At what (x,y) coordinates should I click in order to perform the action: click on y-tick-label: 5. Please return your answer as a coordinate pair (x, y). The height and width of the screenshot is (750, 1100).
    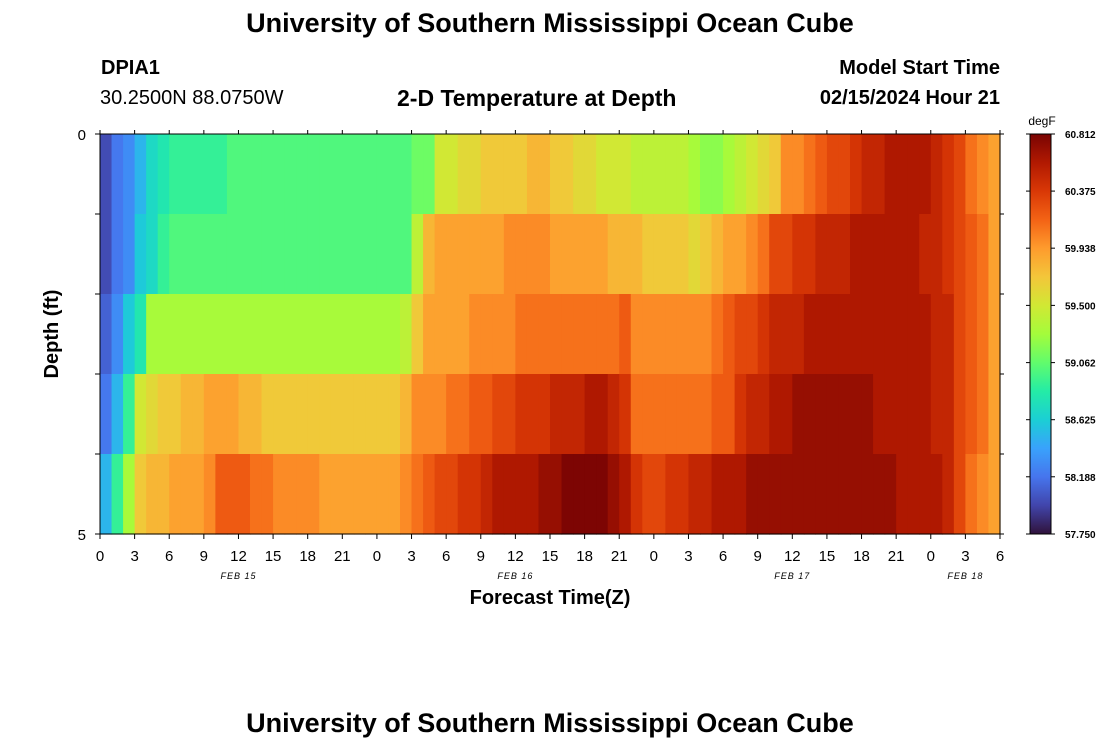
    Looking at the image, I should click on (82, 535).